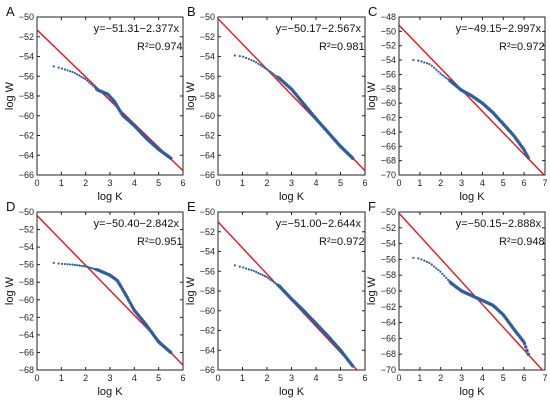  I want to click on fit-equation: y=−50.40−2.842x, so click(137, 224).